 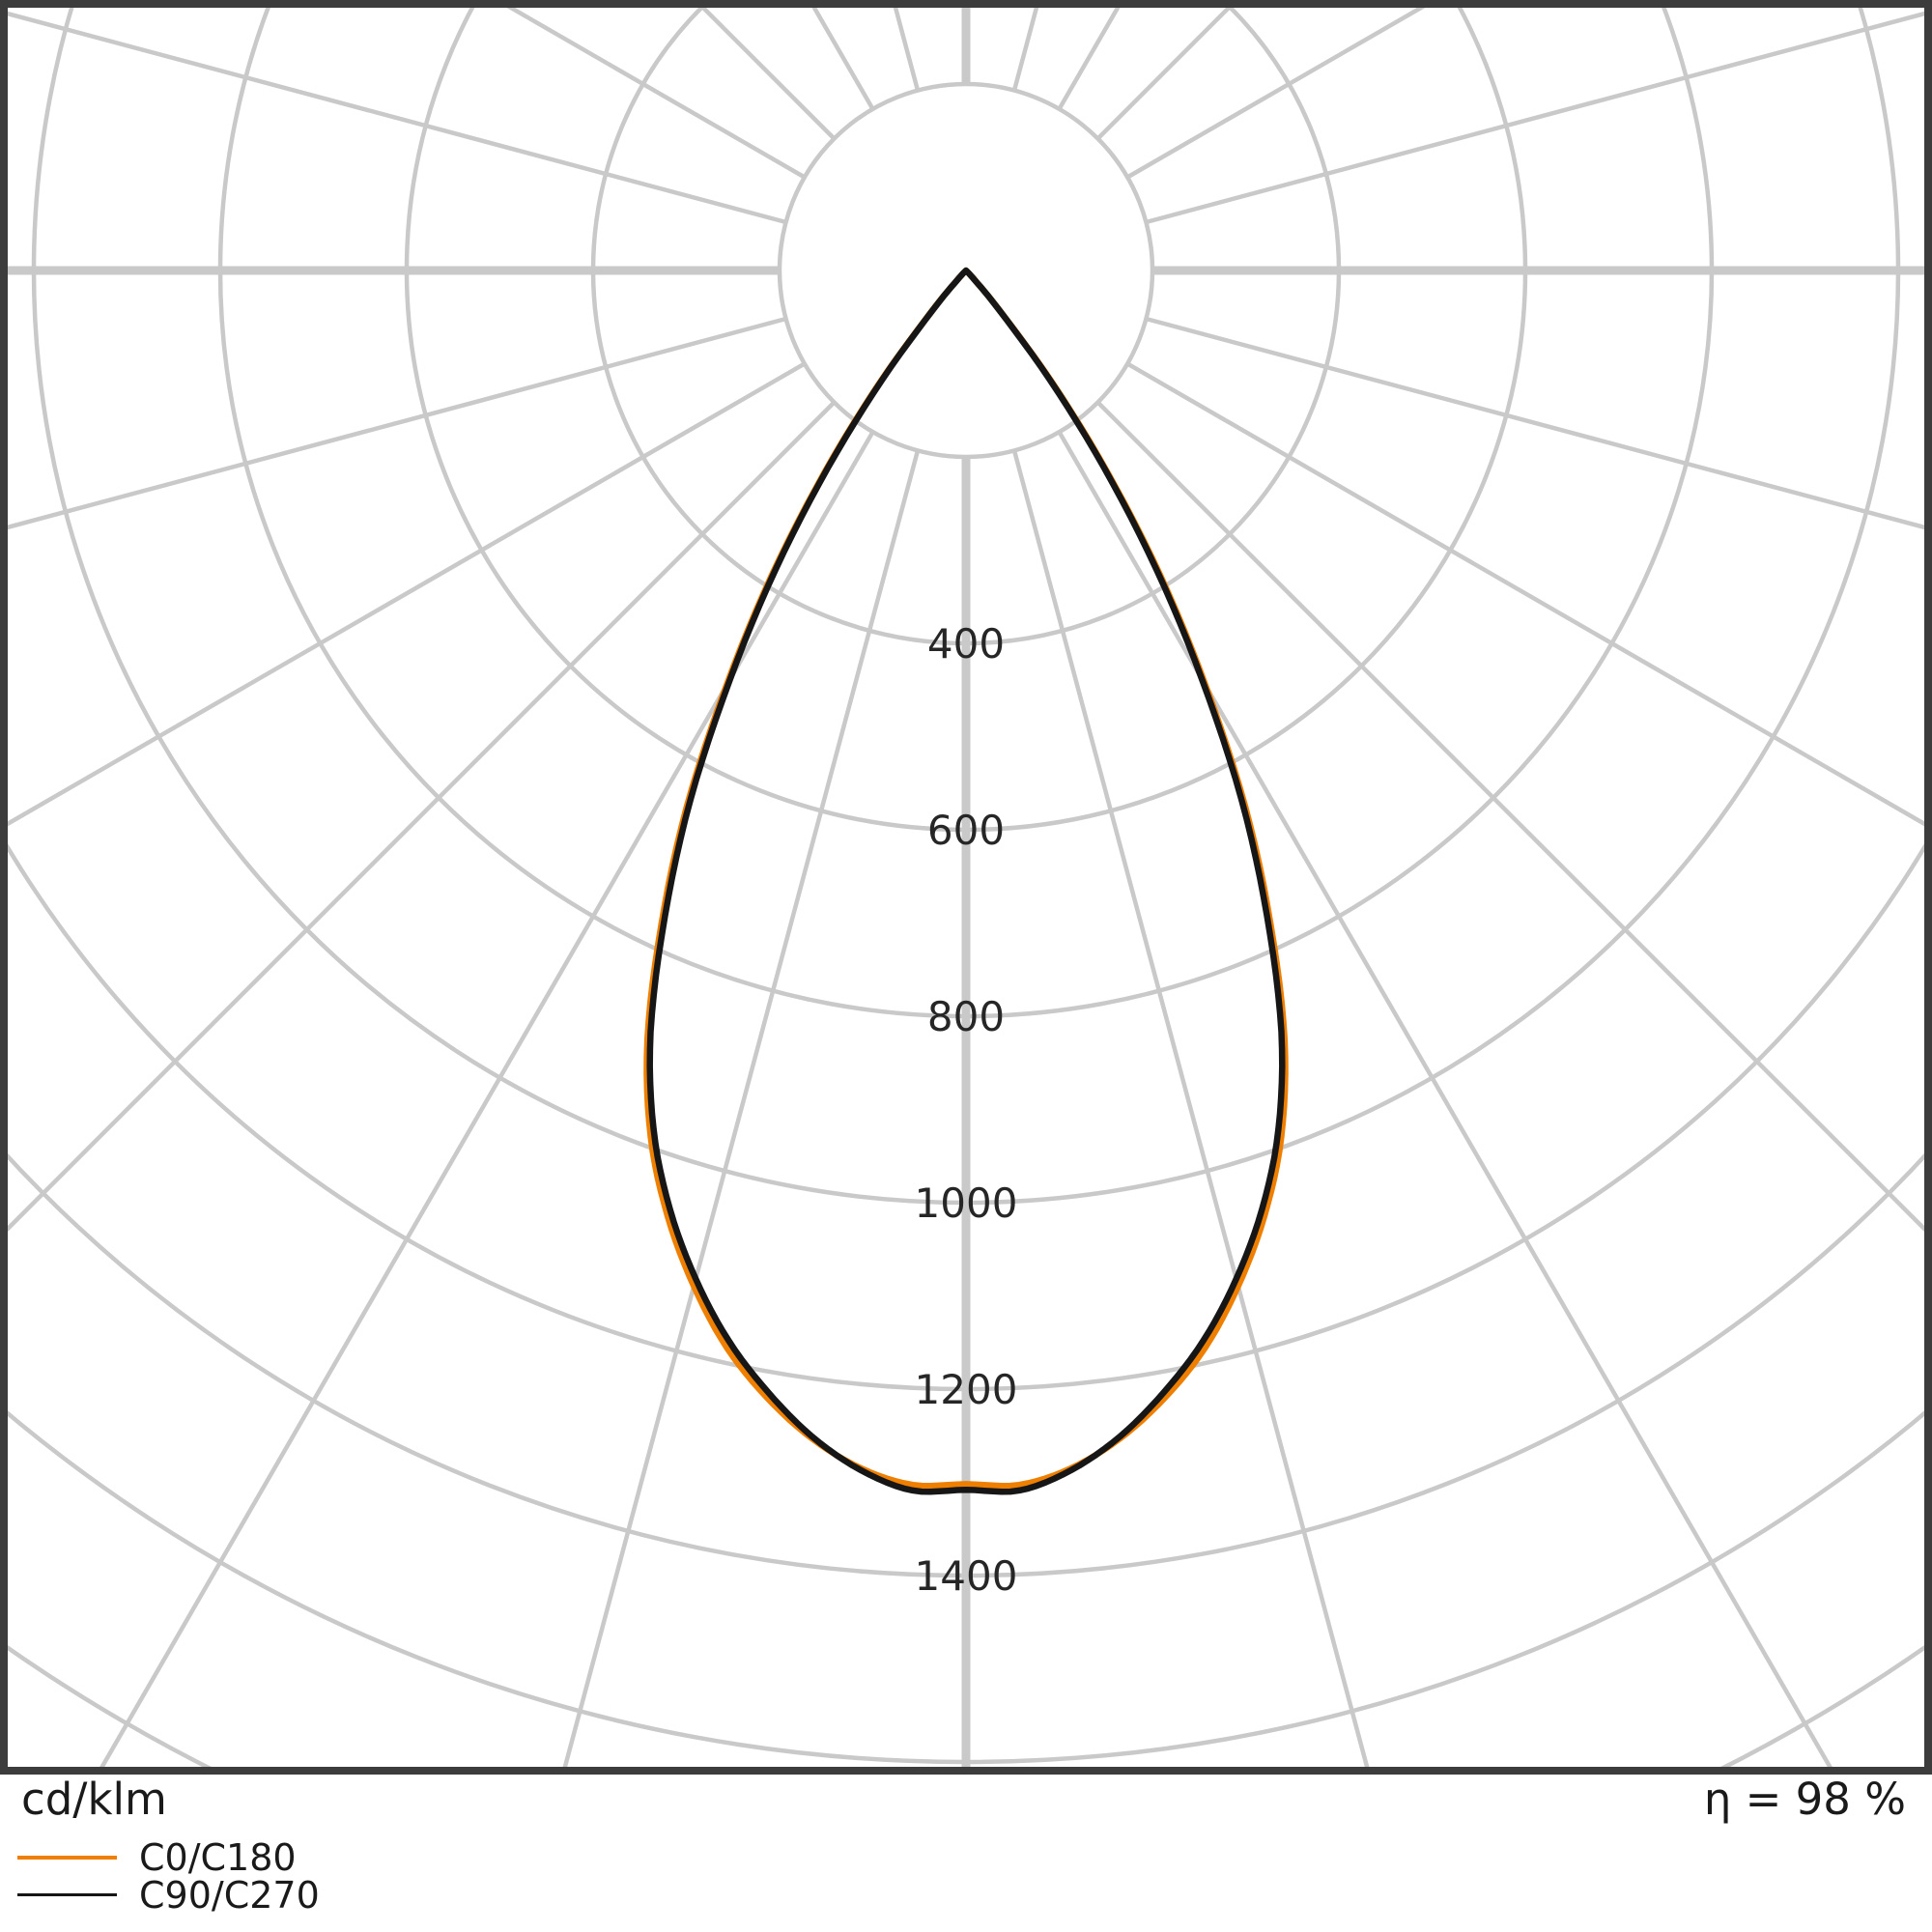 I want to click on legend-row-c0-c180: C0/C180, so click(x=168, y=1857).